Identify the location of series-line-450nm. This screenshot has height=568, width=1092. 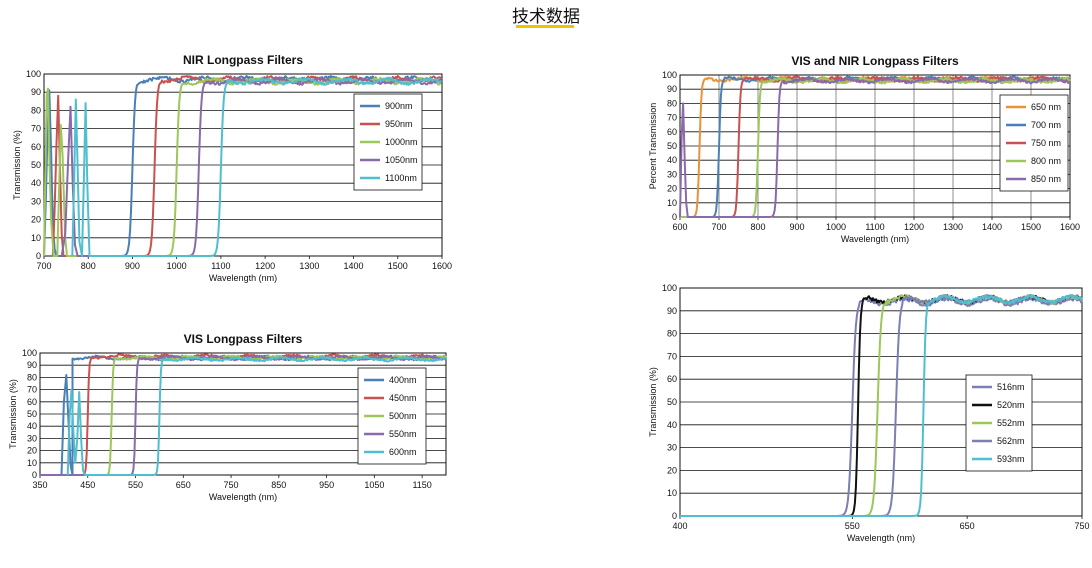
(243, 414).